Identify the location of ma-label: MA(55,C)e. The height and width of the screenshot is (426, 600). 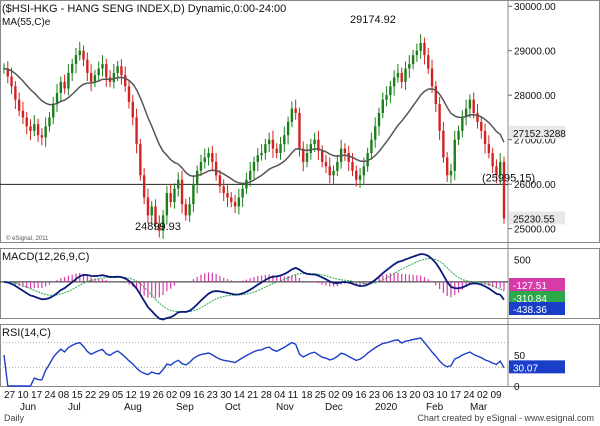
(26, 22).